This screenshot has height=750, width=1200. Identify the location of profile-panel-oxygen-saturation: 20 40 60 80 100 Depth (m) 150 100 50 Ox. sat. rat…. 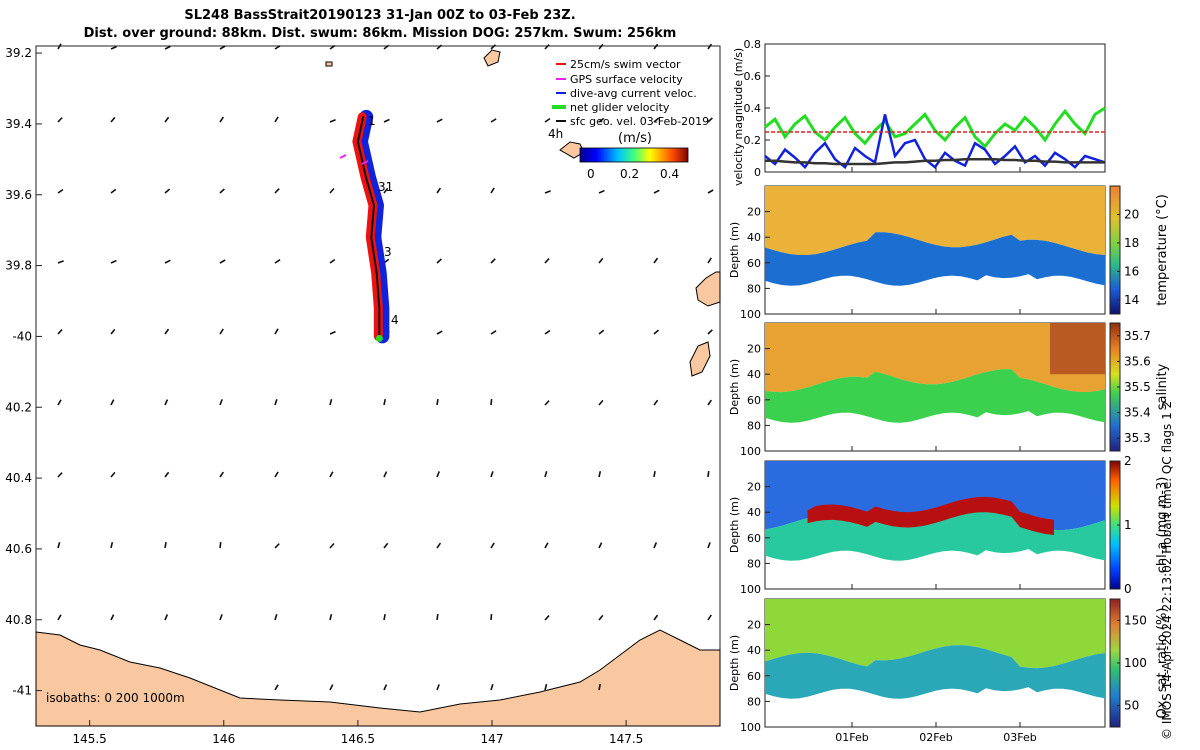
(949, 666).